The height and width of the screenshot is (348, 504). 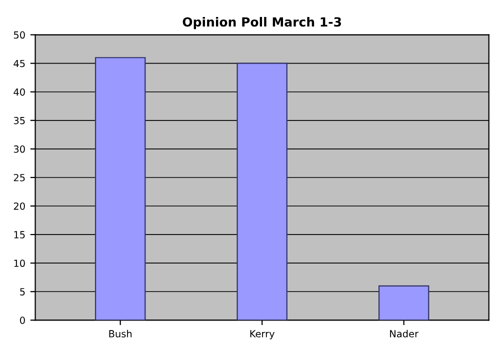 I want to click on y-tick-label: 45, so click(x=19, y=64).